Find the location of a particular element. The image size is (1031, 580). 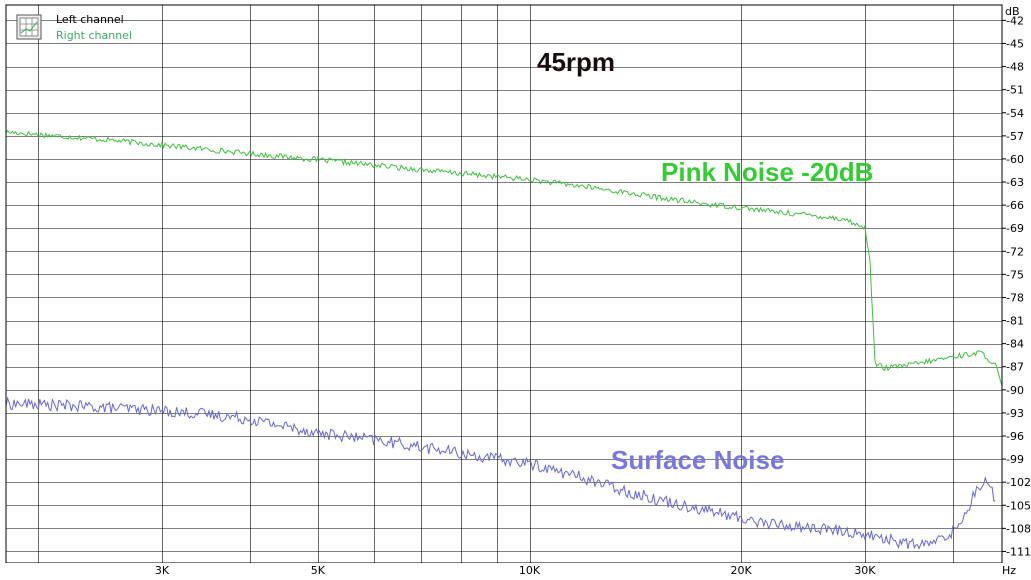

bottom-strip is located at coordinates (515, 571).